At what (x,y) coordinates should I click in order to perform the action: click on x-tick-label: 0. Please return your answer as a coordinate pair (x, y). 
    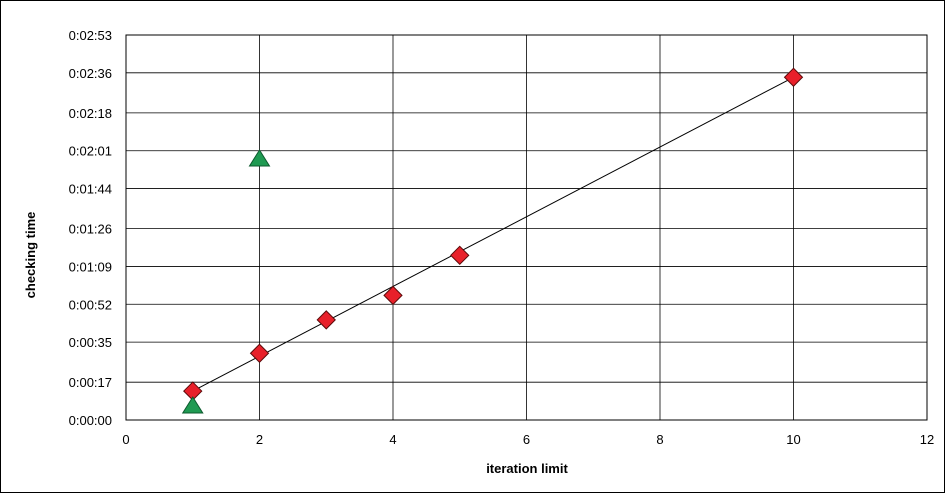
    Looking at the image, I should click on (125, 439).